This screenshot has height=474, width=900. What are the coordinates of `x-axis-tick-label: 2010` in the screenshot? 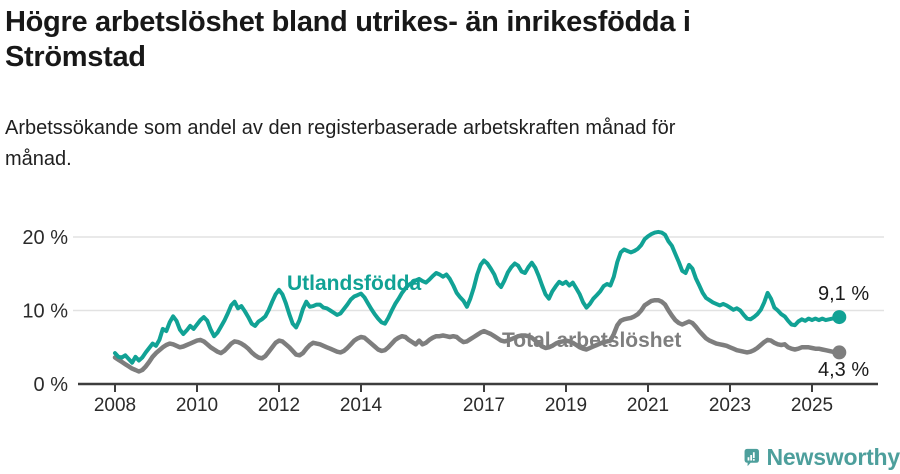 It's located at (197, 405).